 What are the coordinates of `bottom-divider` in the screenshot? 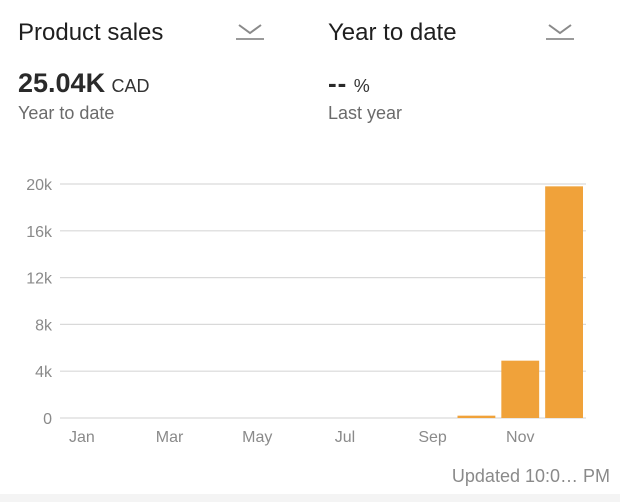 It's located at (310, 498).